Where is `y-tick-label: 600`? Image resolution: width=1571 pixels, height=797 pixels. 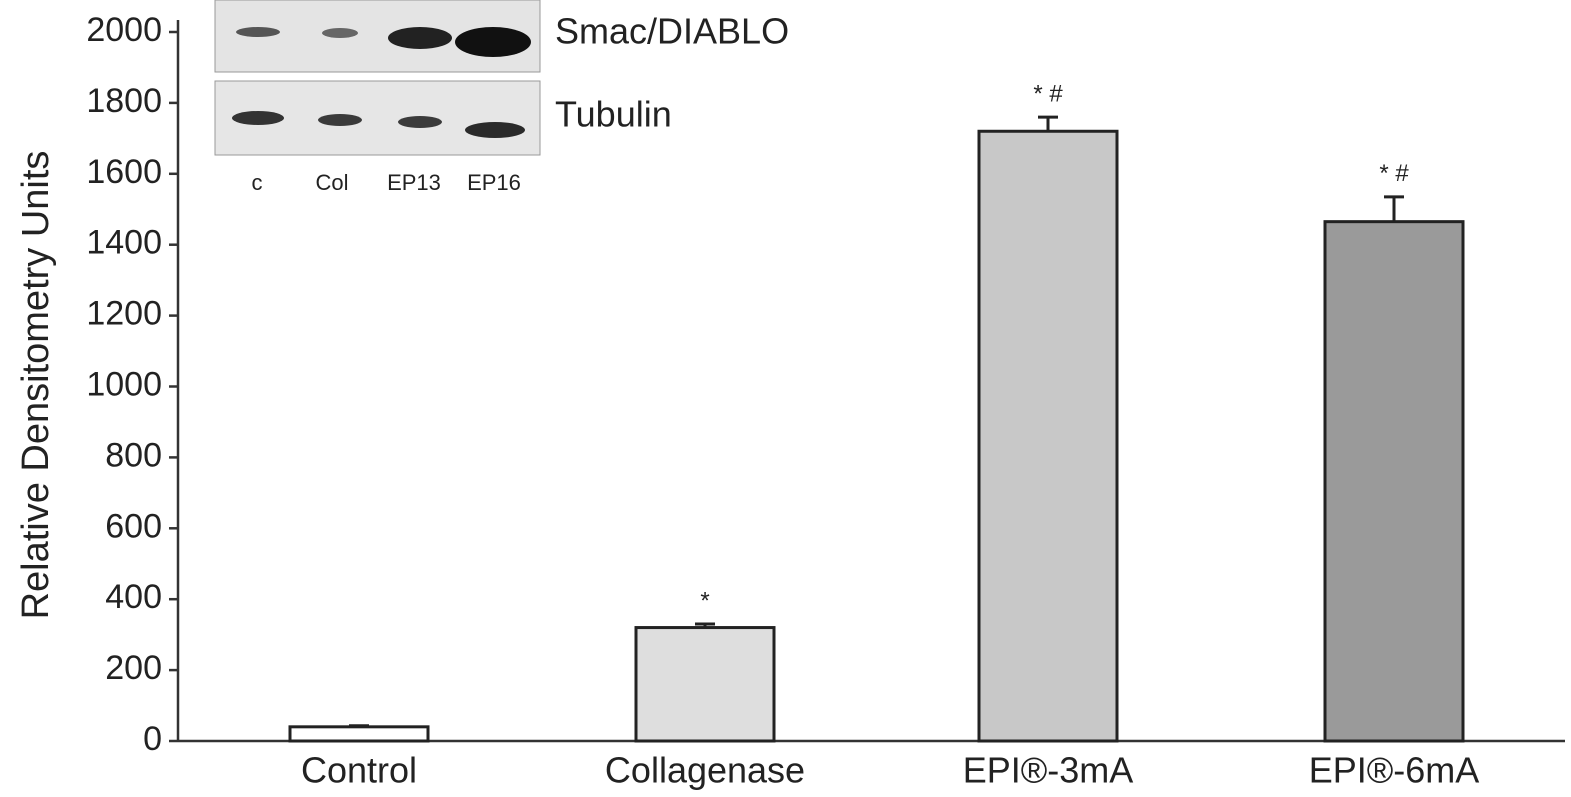 y-tick-label: 600 is located at coordinates (133, 526).